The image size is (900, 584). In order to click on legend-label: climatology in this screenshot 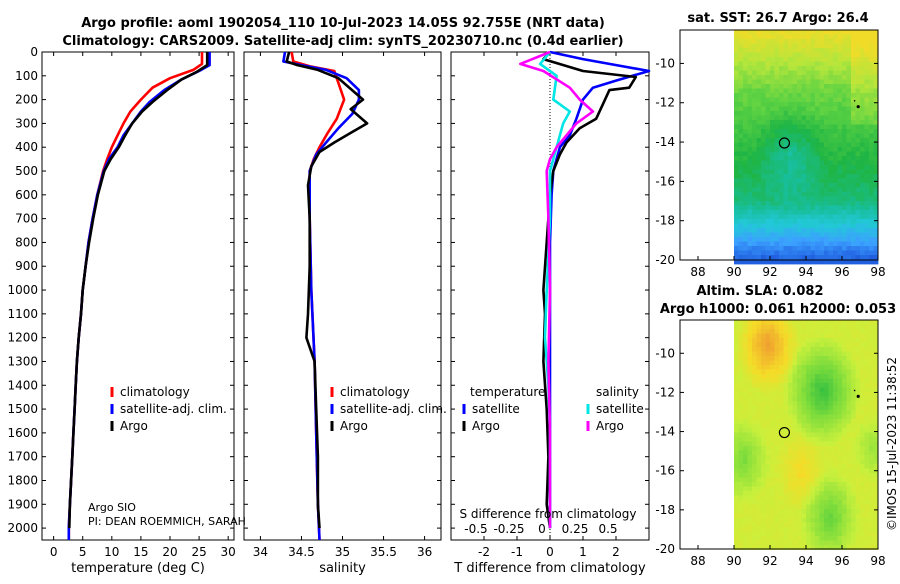, I will do `click(155, 392)`.